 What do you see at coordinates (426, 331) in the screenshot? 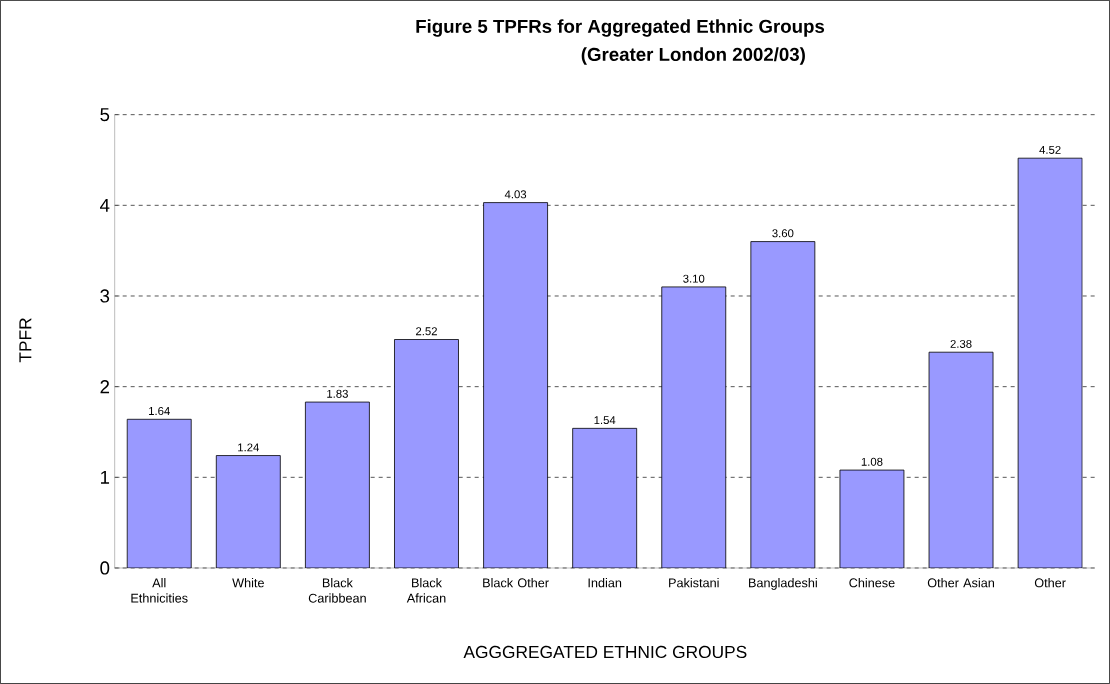
I see `data-label: 2.52` at bounding box center [426, 331].